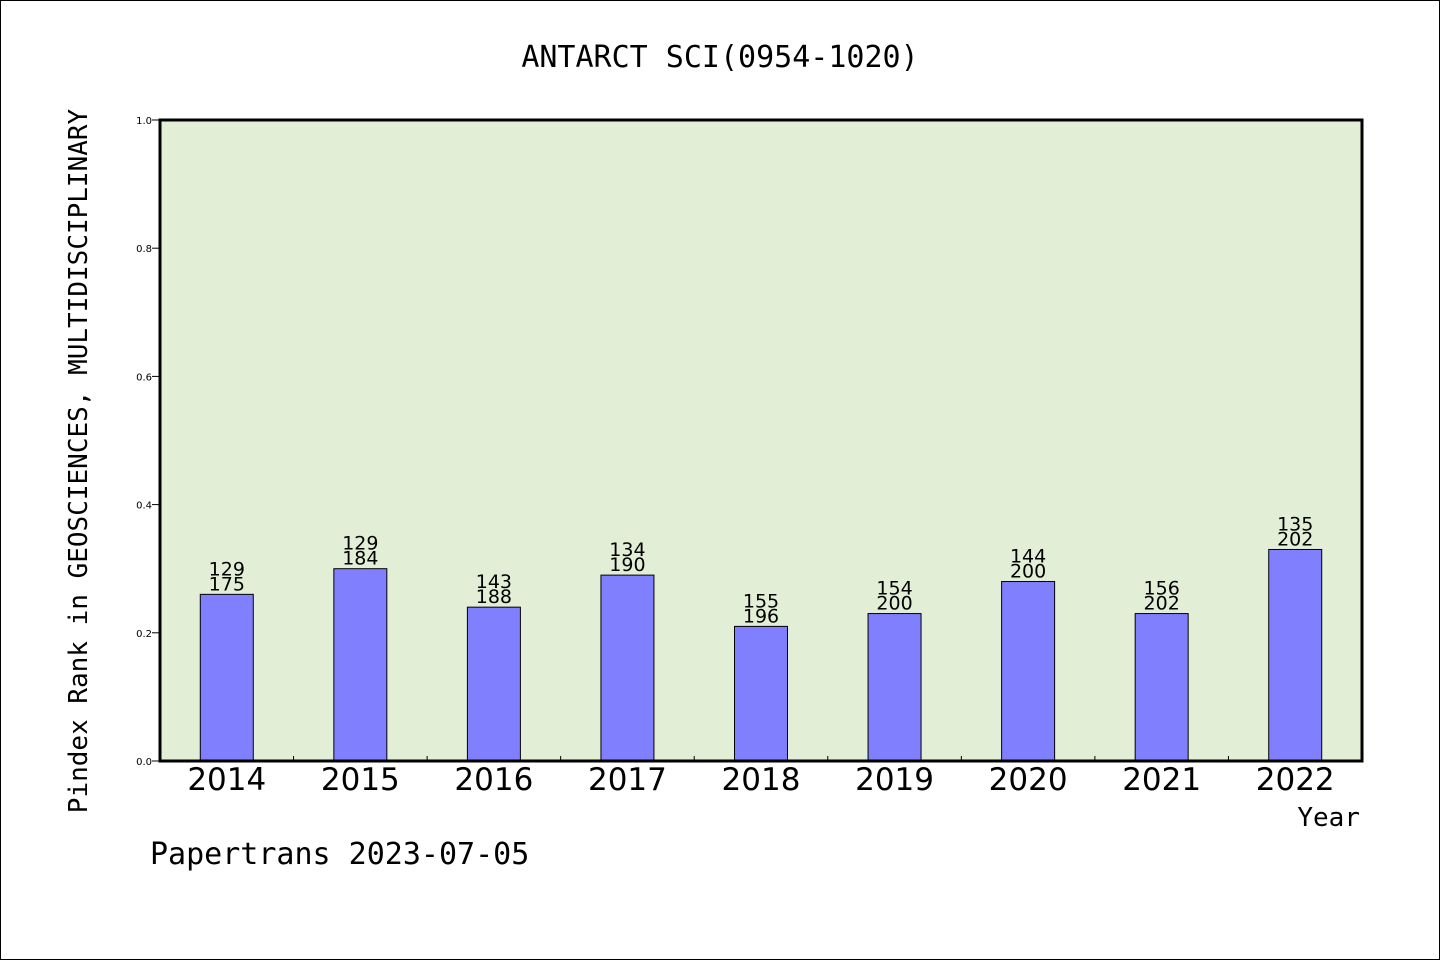 The height and width of the screenshot is (960, 1440). Describe the element at coordinates (1161, 780) in the screenshot. I see `x-tick-label: 2021` at that location.